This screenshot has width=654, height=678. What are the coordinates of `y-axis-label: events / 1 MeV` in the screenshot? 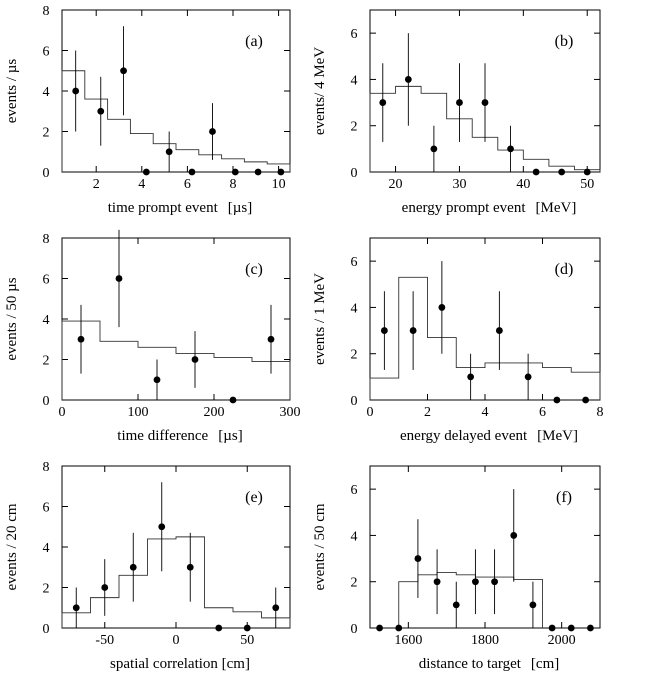 It's located at (320, 319).